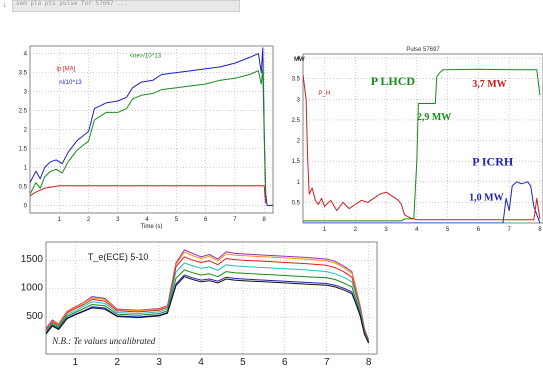 The width and height of the screenshot is (543, 372). What do you see at coordinates (393, 81) in the screenshot?
I see `top_right-annotation-plhcd: P LHCD` at bounding box center [393, 81].